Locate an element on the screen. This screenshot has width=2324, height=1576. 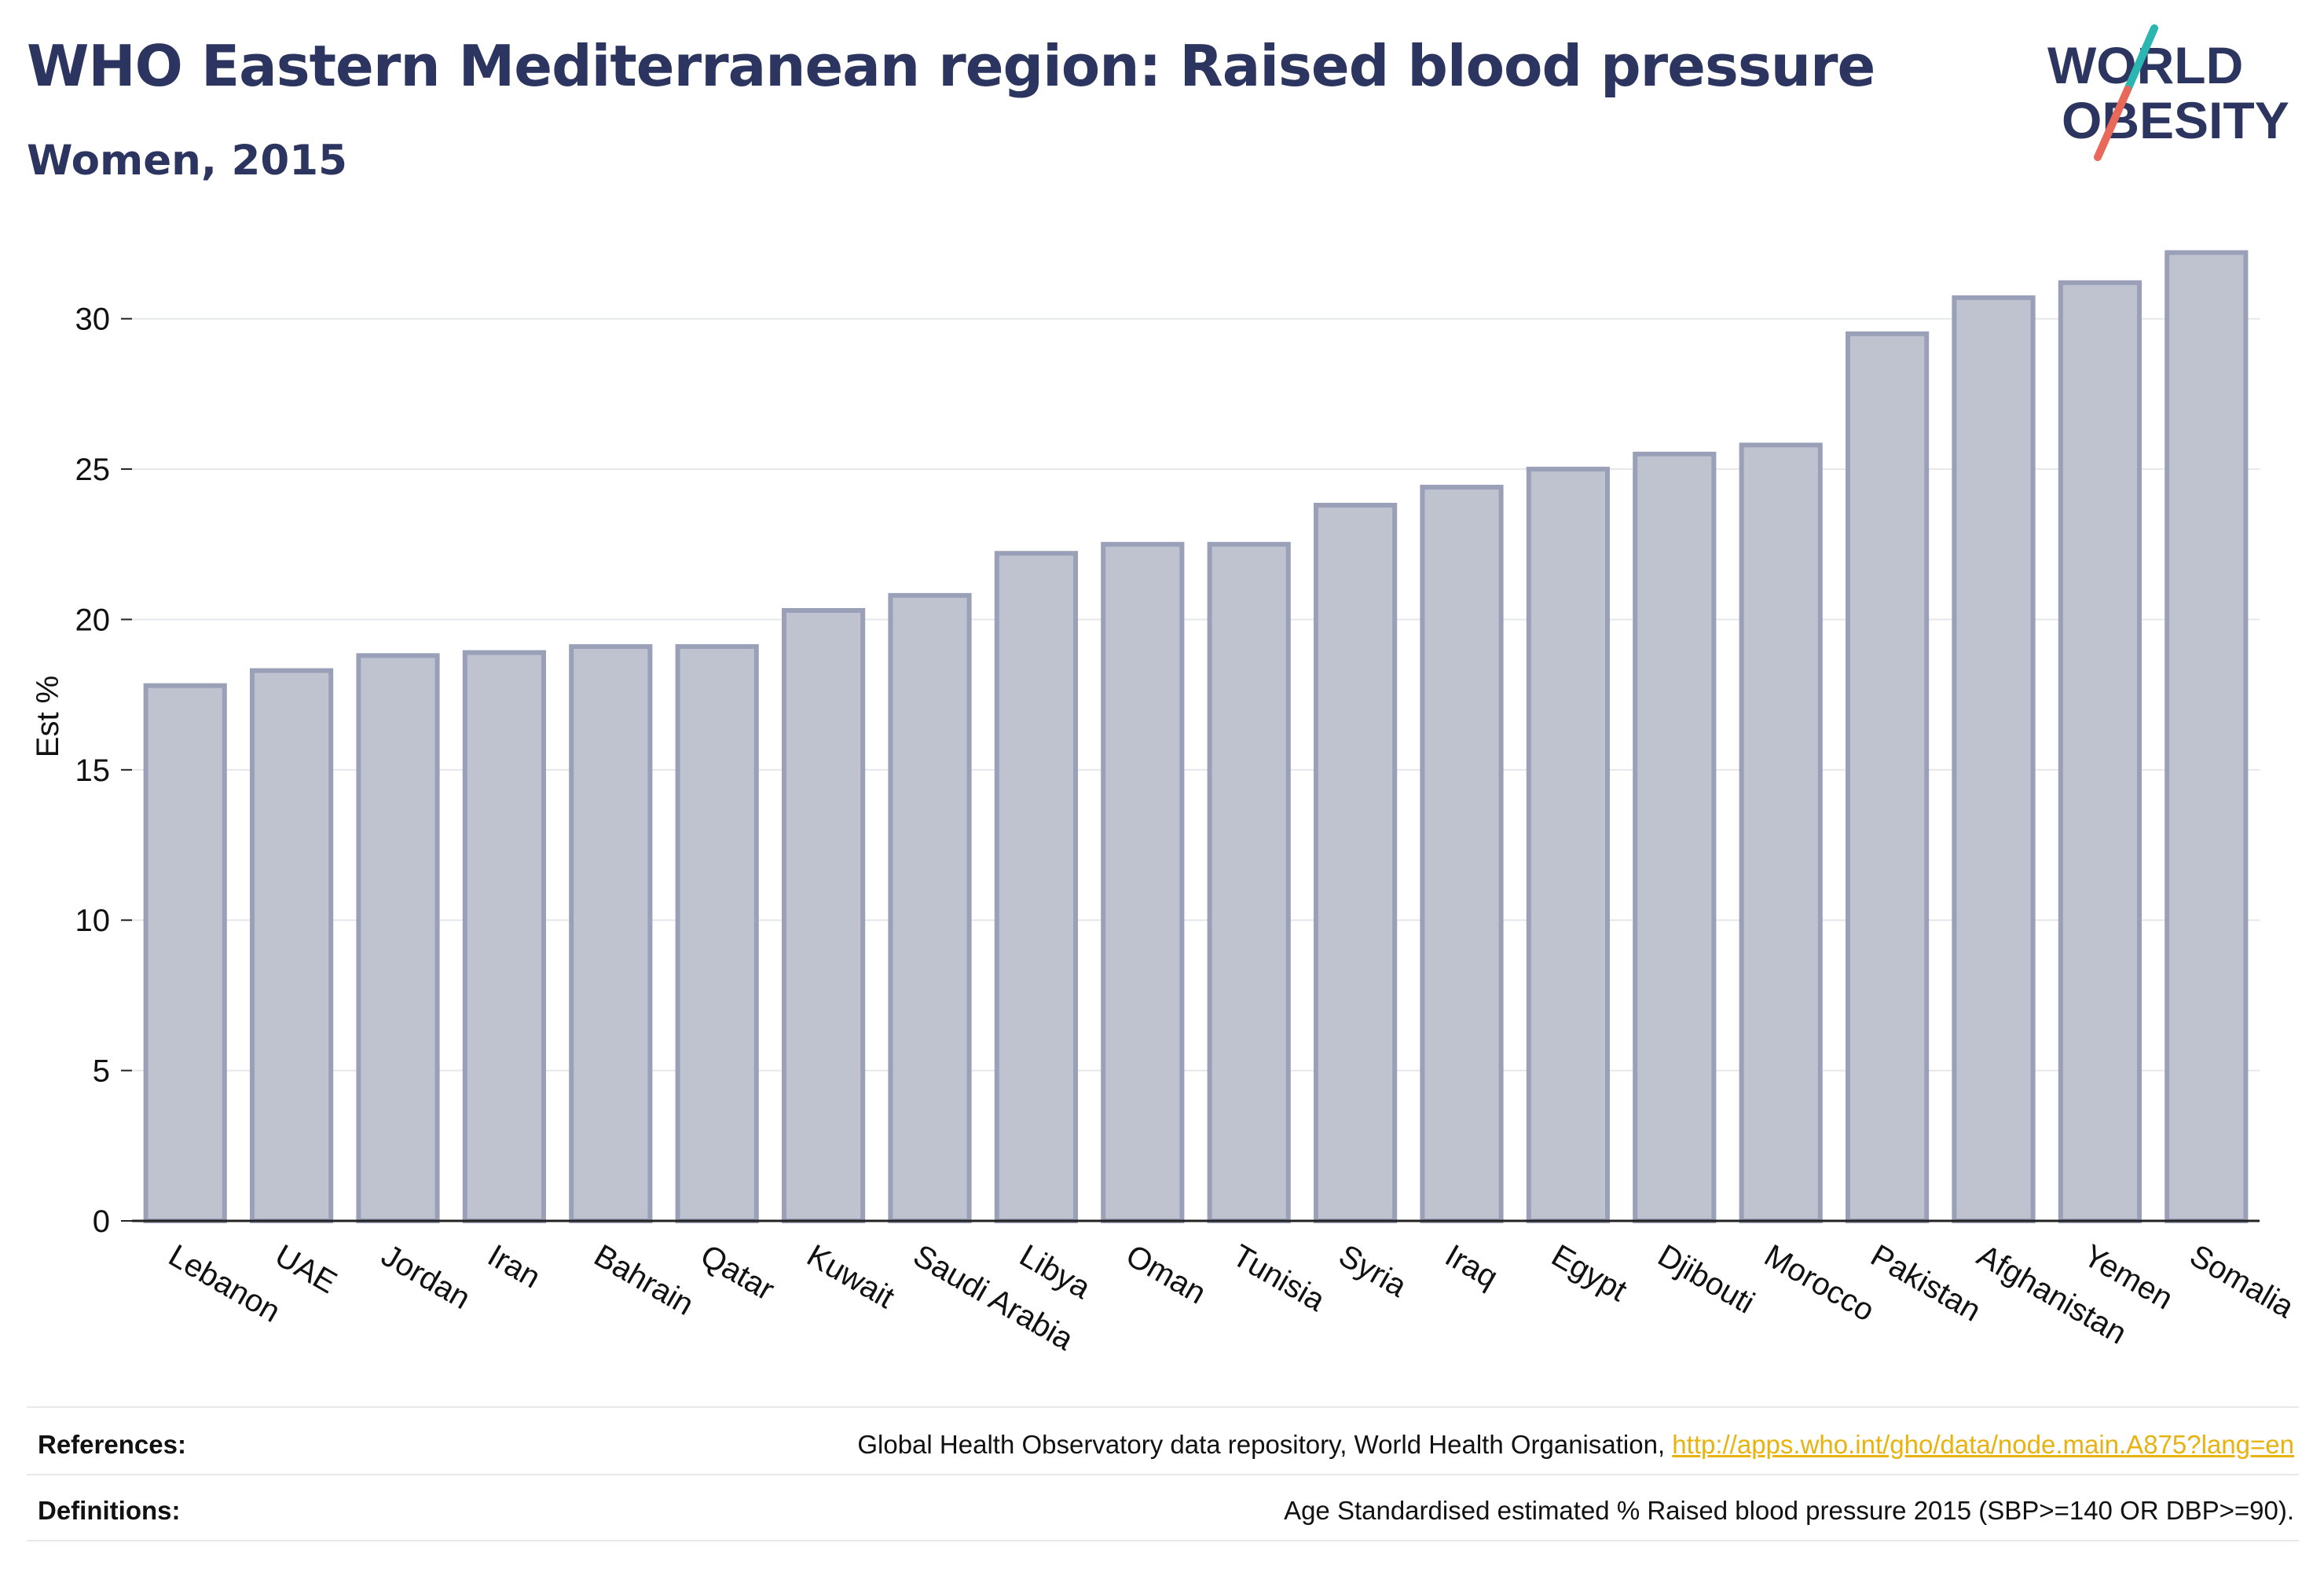
bar-jordan is located at coordinates (398, 938).